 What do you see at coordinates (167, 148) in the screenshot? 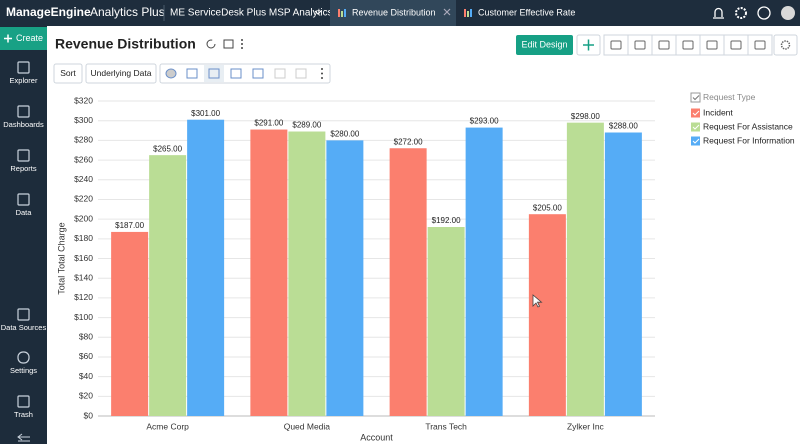
I see `value-label: $265.00` at bounding box center [167, 148].